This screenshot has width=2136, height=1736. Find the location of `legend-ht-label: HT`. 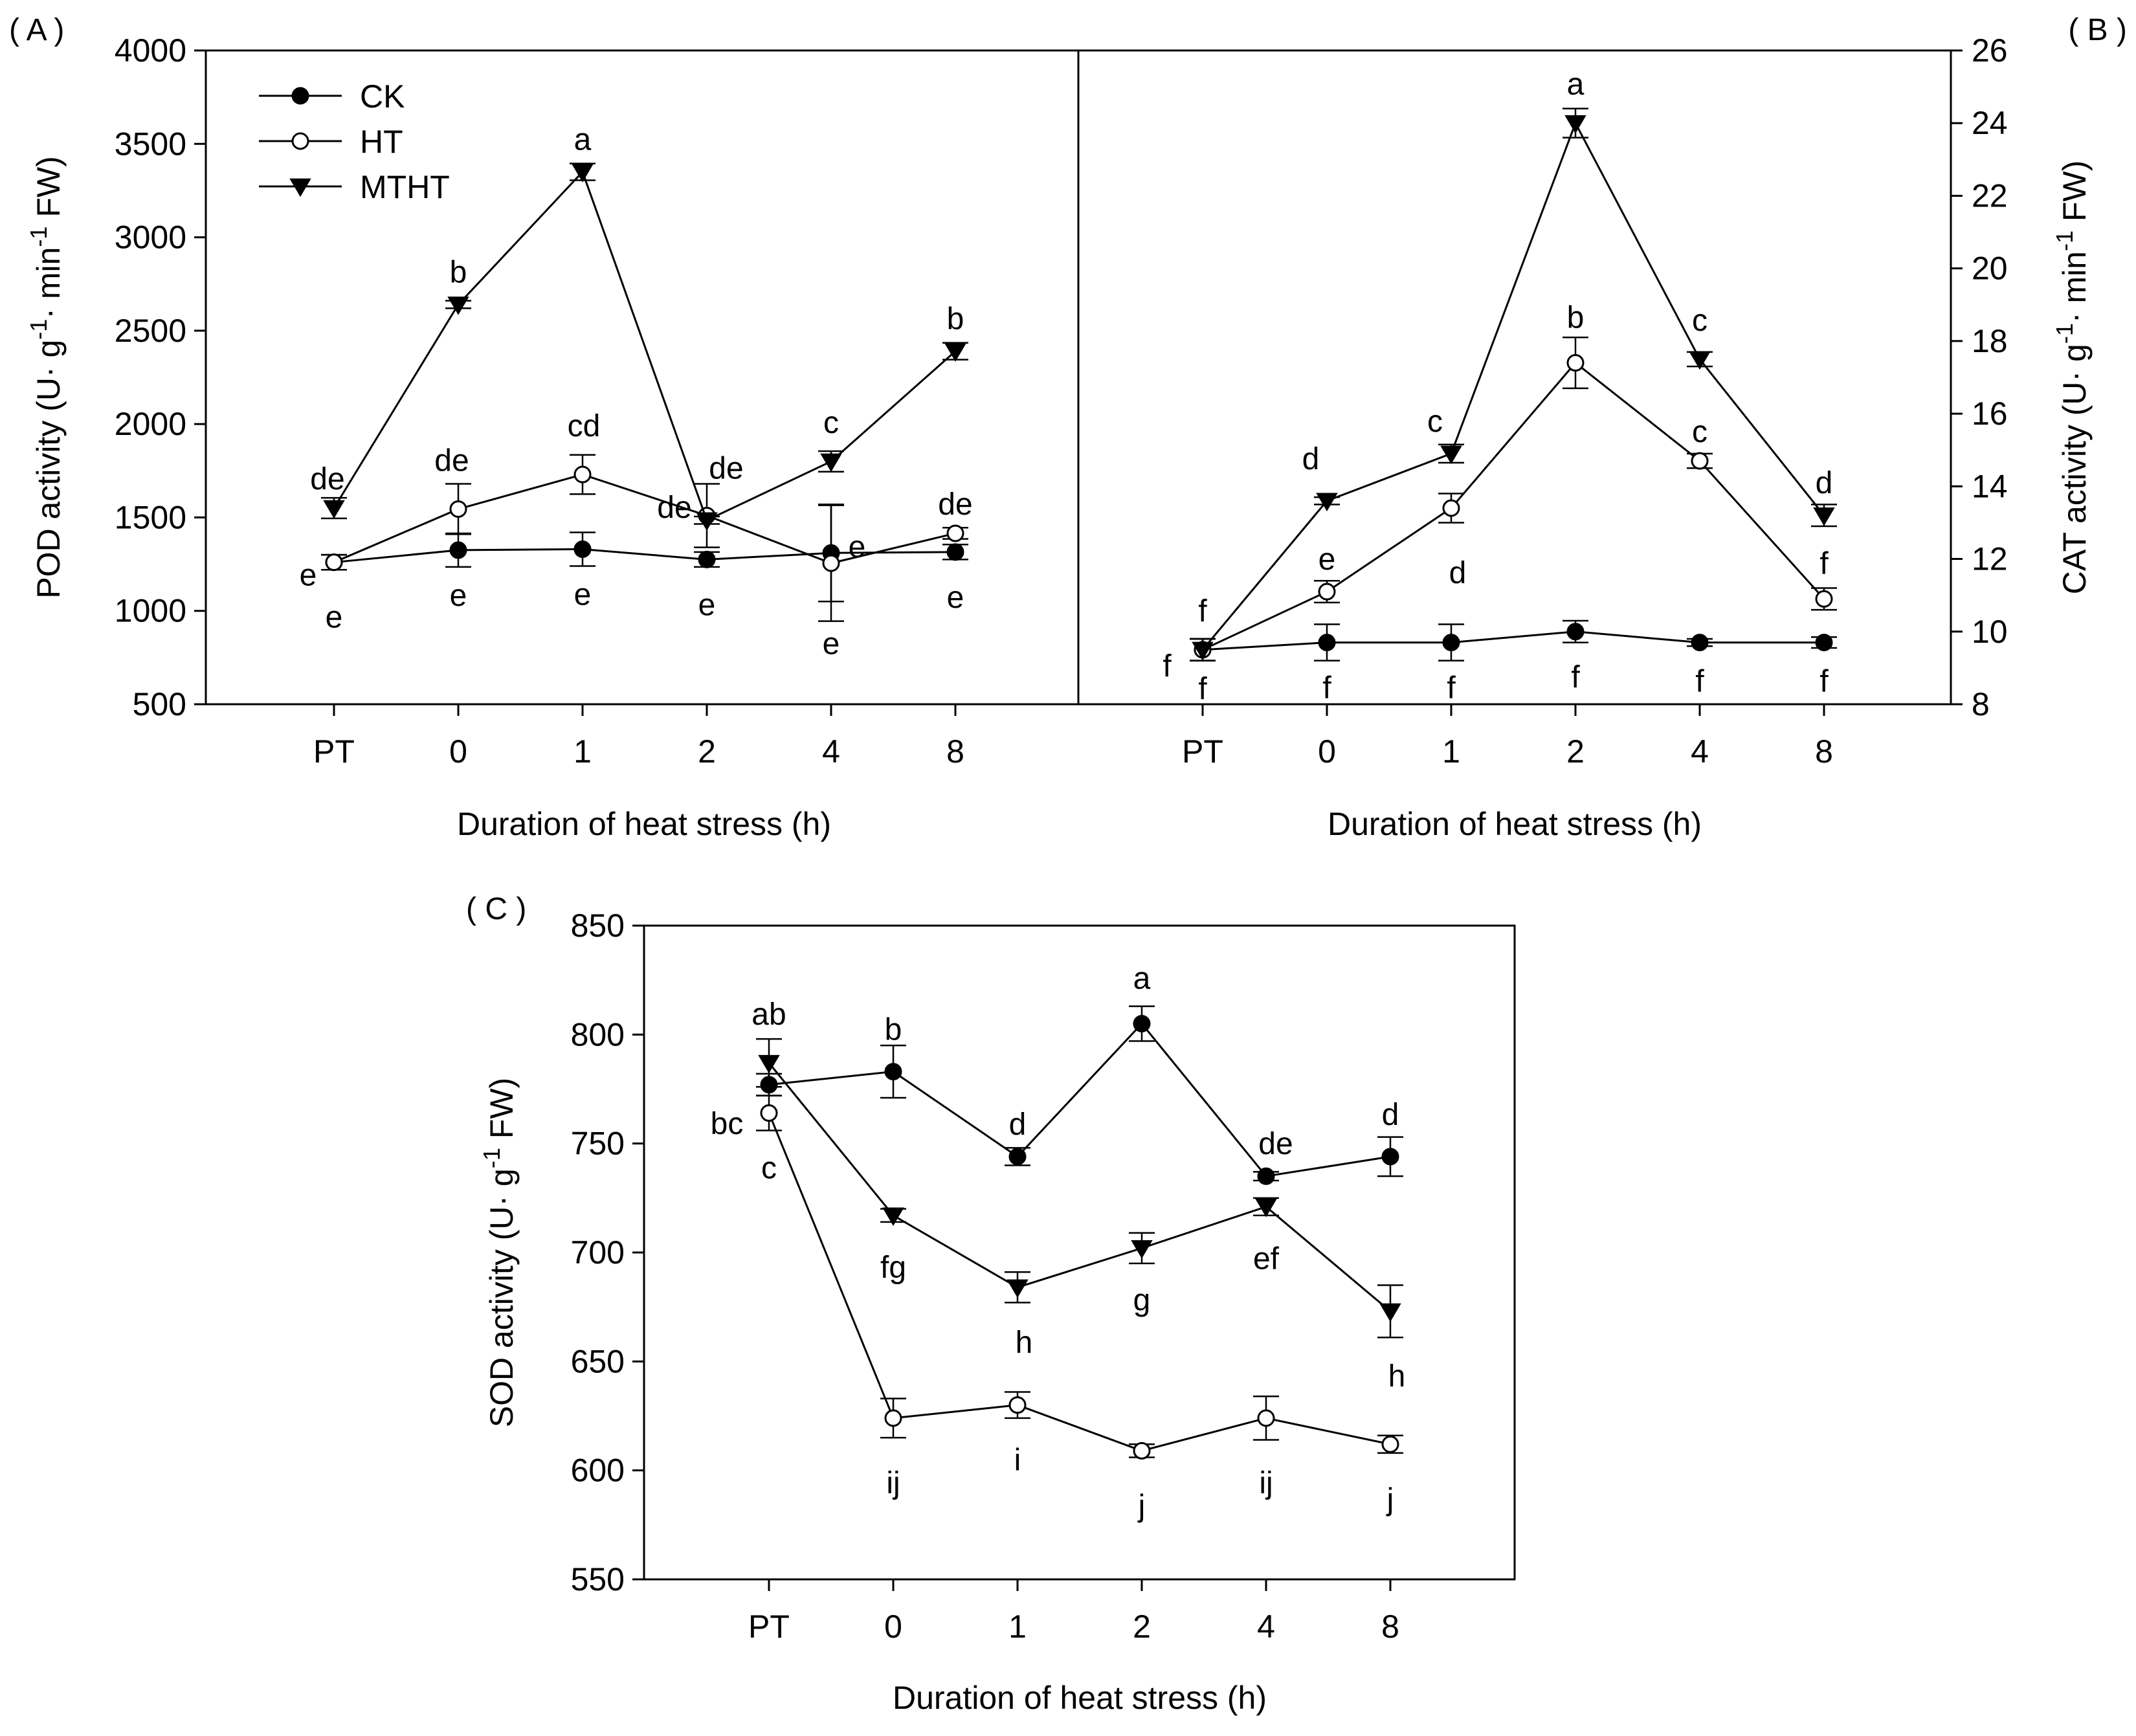

legend-ht-label: HT is located at coordinates (381, 142).